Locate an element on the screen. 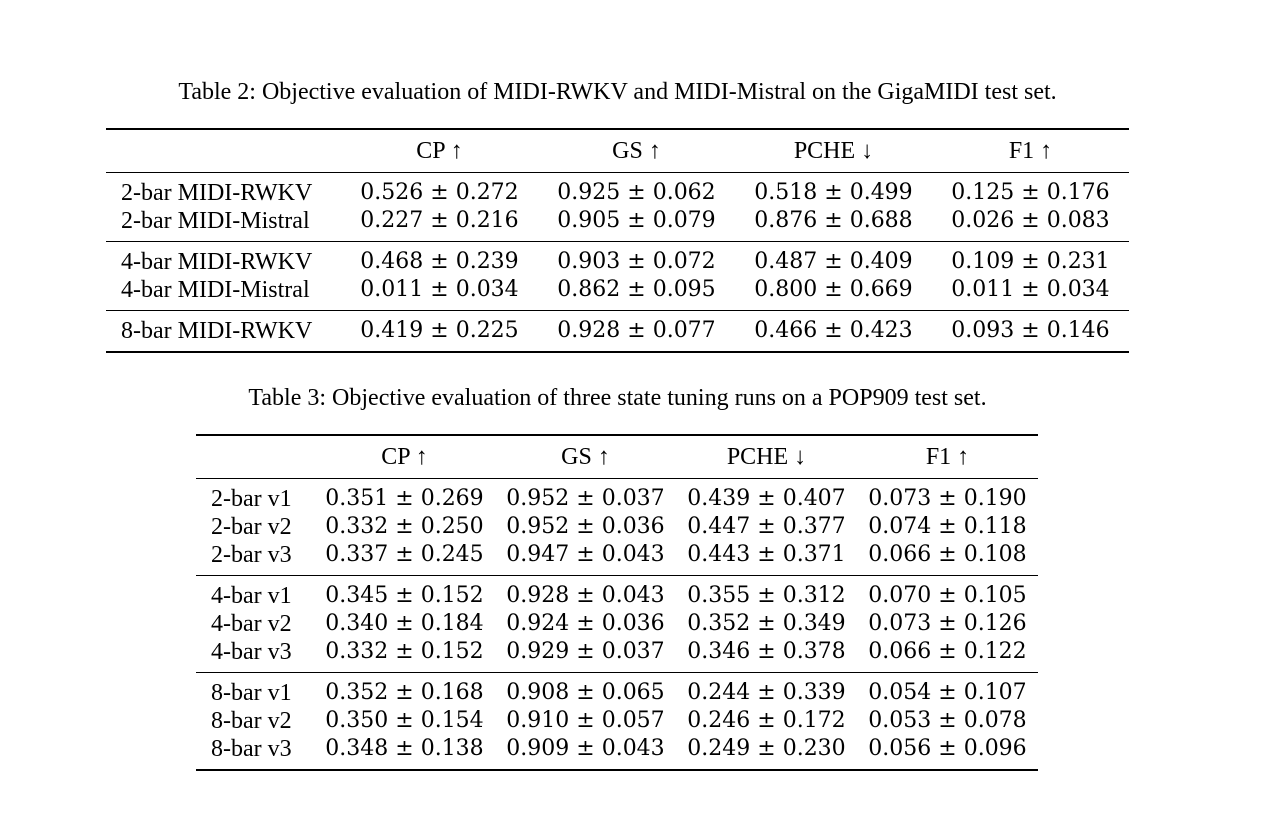 This screenshot has width=1261, height=831. table-2-header-row: CP ↑ GS ↑ PCHE ↓ F1 ↑ is located at coordinates (617, 150).